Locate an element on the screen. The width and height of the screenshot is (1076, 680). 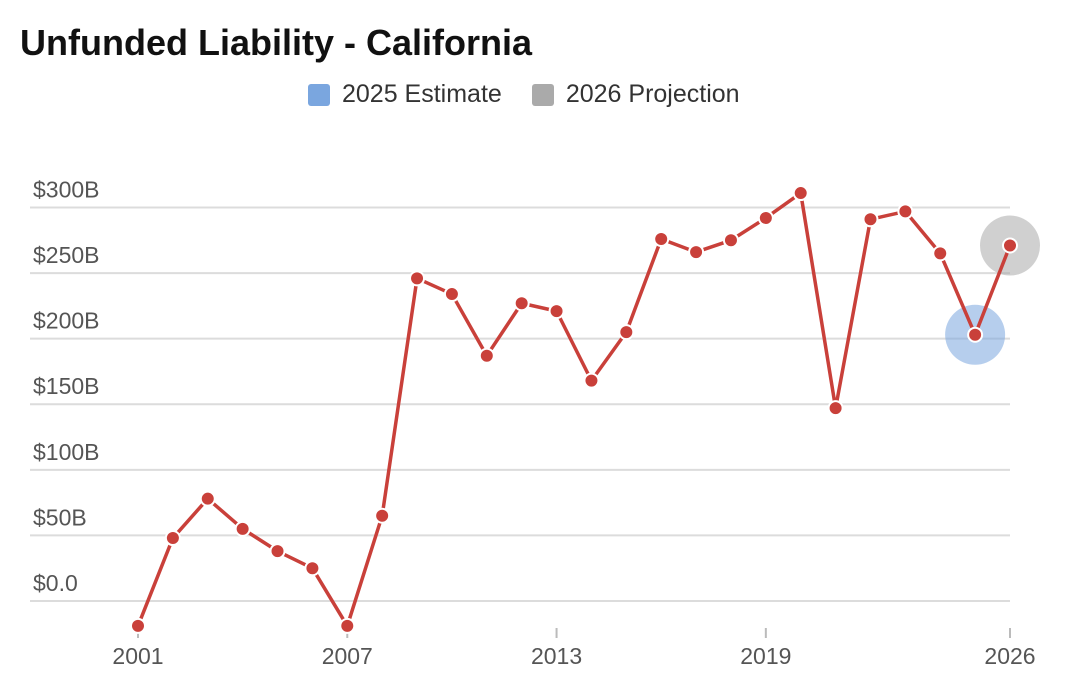
data-point-2023 is located at coordinates (905, 211).